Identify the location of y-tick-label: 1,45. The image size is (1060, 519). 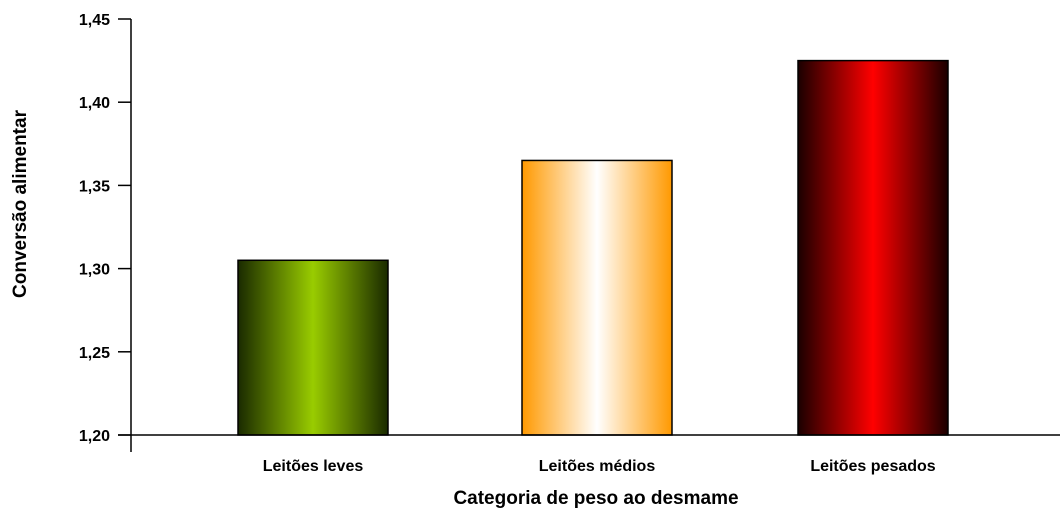
(94, 20).